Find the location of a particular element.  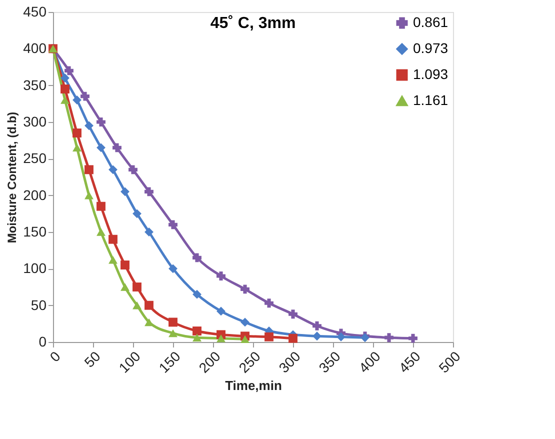

y-tick-label: 250 is located at coordinates (35, 158).